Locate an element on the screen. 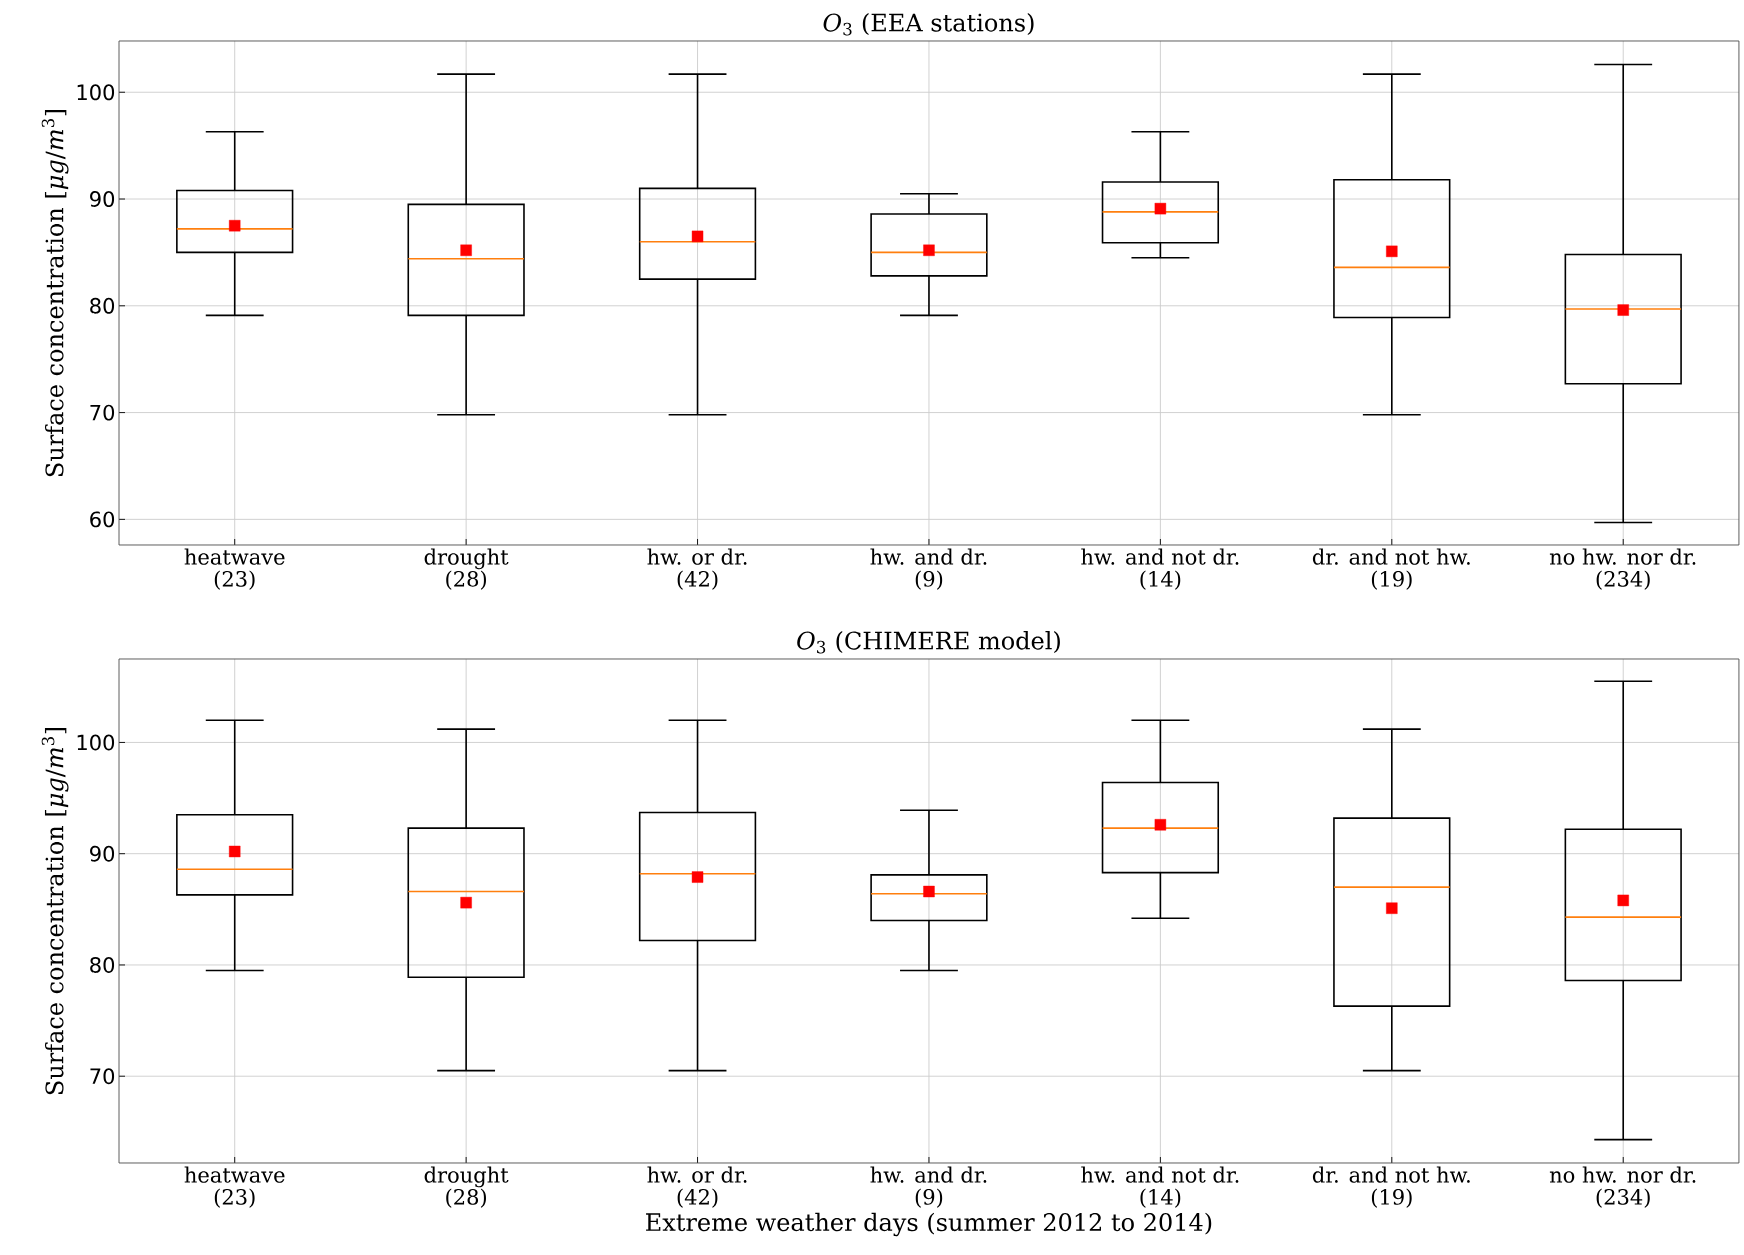  chart-title: O$_{3}$ (CHIMERE model) is located at coordinates (928, 642).